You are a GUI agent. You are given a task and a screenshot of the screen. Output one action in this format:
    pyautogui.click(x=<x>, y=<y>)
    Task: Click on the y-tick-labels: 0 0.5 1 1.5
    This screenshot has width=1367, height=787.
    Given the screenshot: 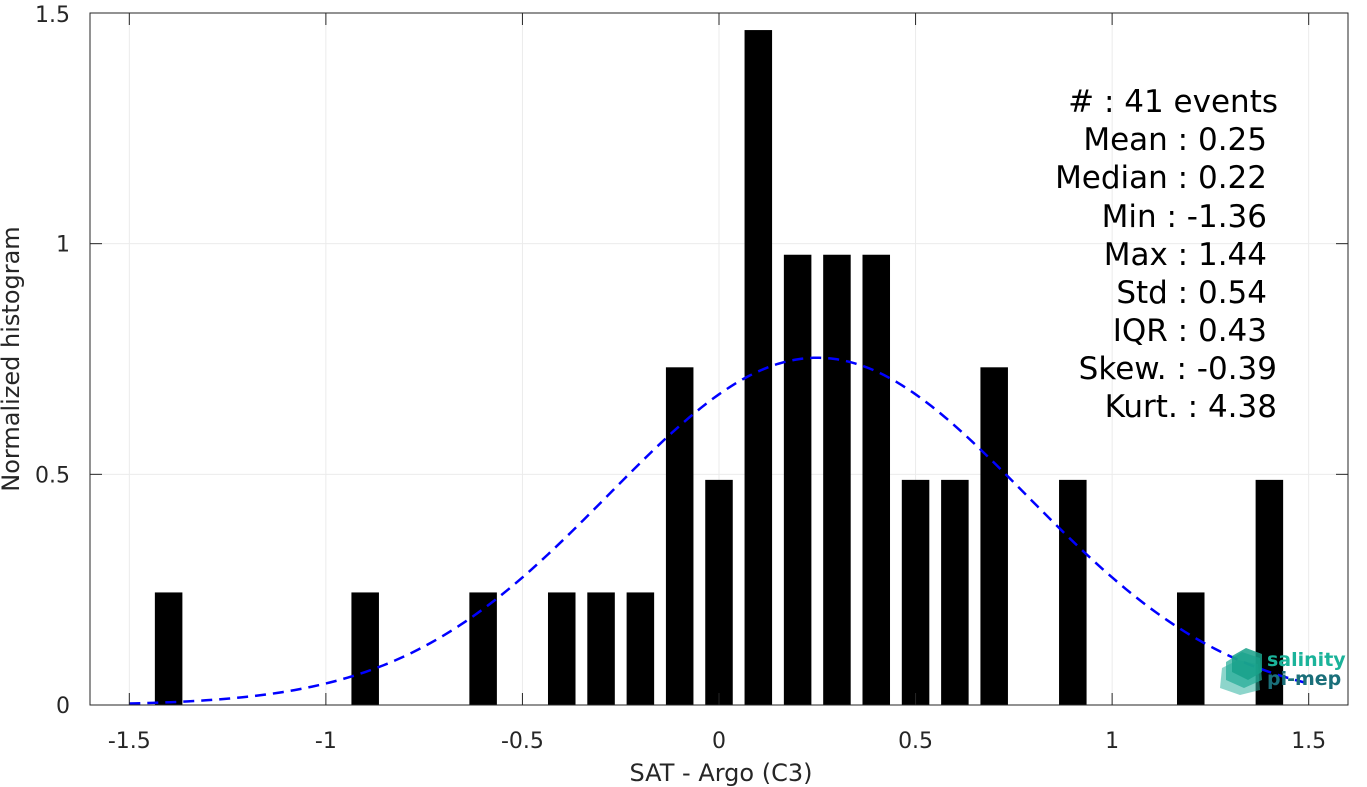 What is the action you would take?
    pyautogui.click(x=52, y=361)
    